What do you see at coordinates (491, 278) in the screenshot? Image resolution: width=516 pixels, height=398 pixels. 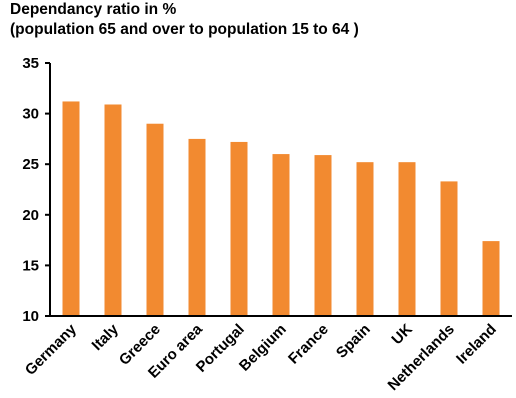 I see `bar-ireland` at bounding box center [491, 278].